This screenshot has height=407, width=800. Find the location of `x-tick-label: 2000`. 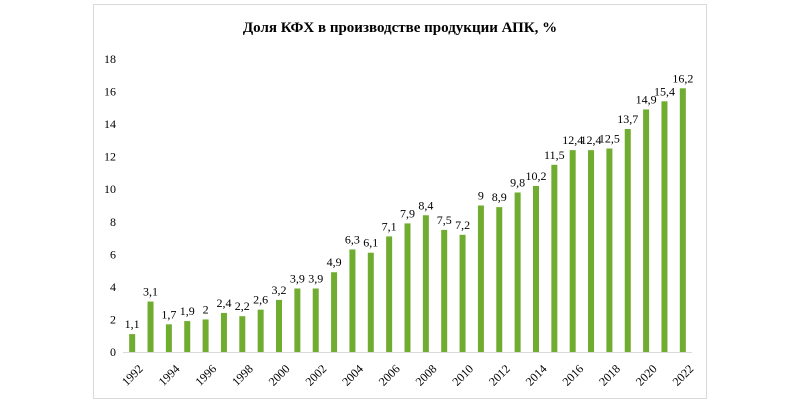

x-tick-label: 2000 is located at coordinates (279, 375).